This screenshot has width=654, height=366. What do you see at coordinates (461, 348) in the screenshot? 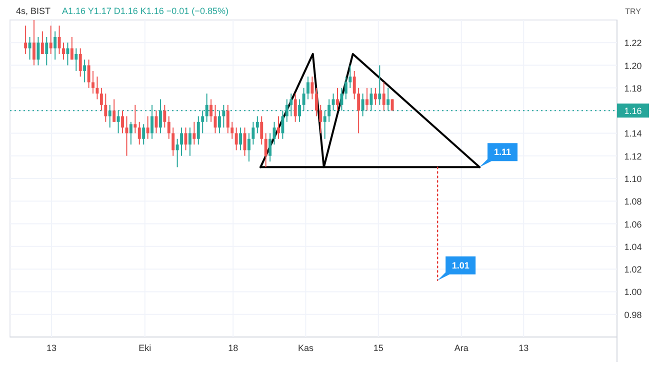
I see `x-tick-label: Ara` at bounding box center [461, 348].